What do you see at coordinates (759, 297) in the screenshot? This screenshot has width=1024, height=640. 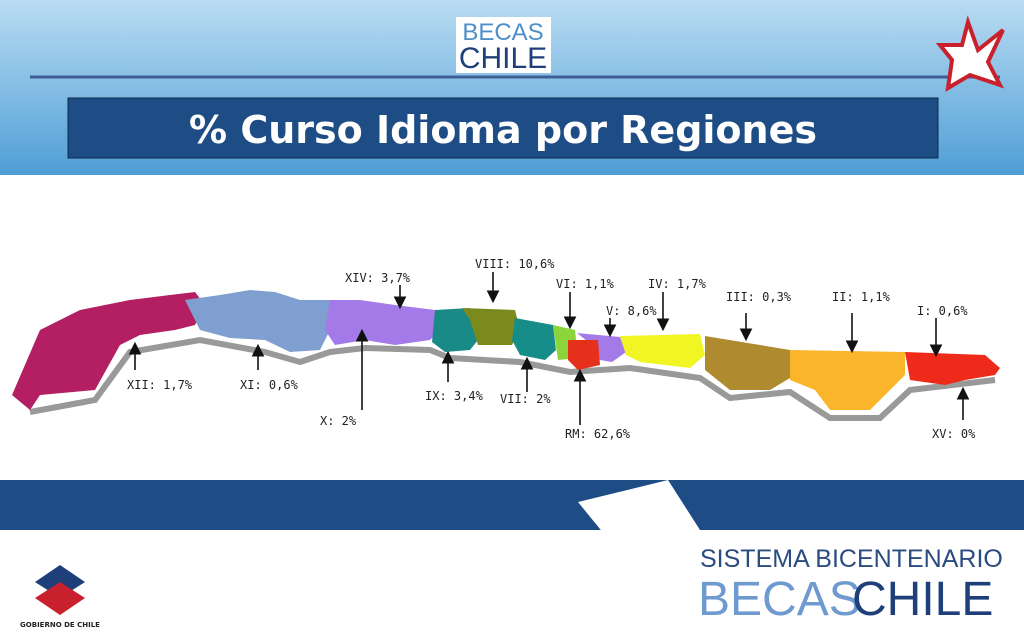 I see `region-label: III: 0,3%` at bounding box center [759, 297].